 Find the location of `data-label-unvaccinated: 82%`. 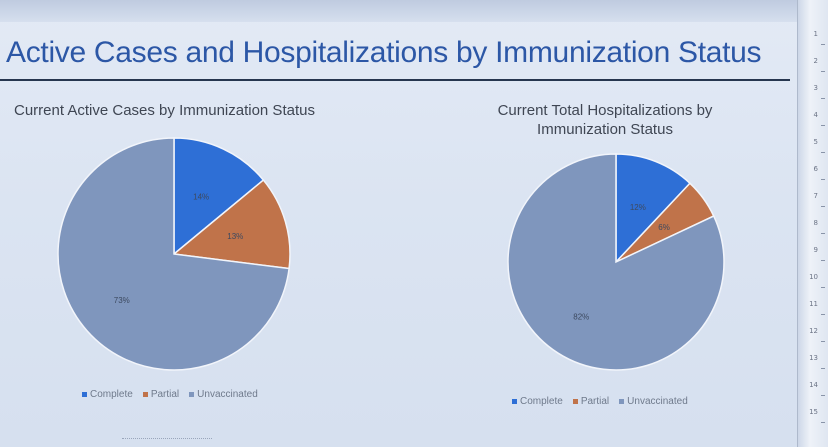

data-label-unvaccinated: 82% is located at coordinates (581, 317).